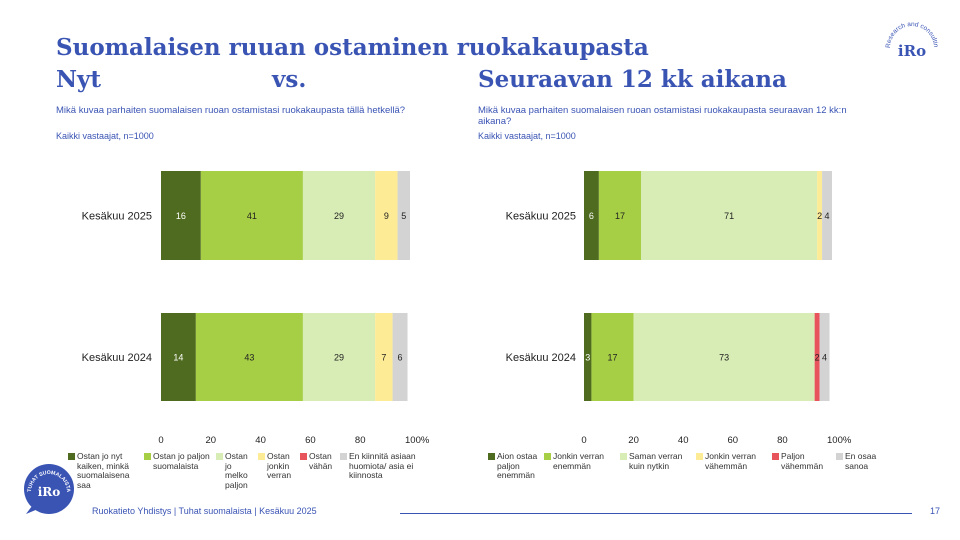  What do you see at coordinates (105, 136) in the screenshot?
I see `left-chart-base: Kaikki vastaajat, n=1000` at bounding box center [105, 136].